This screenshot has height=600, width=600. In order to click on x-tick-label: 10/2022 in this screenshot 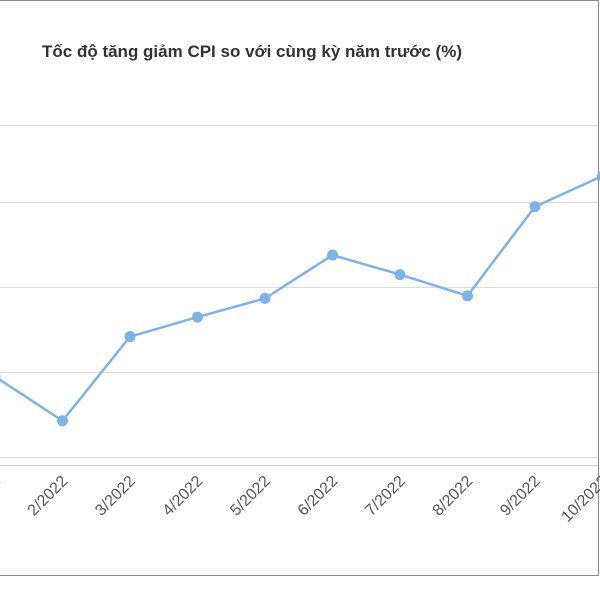, I will do `click(579, 499)`.